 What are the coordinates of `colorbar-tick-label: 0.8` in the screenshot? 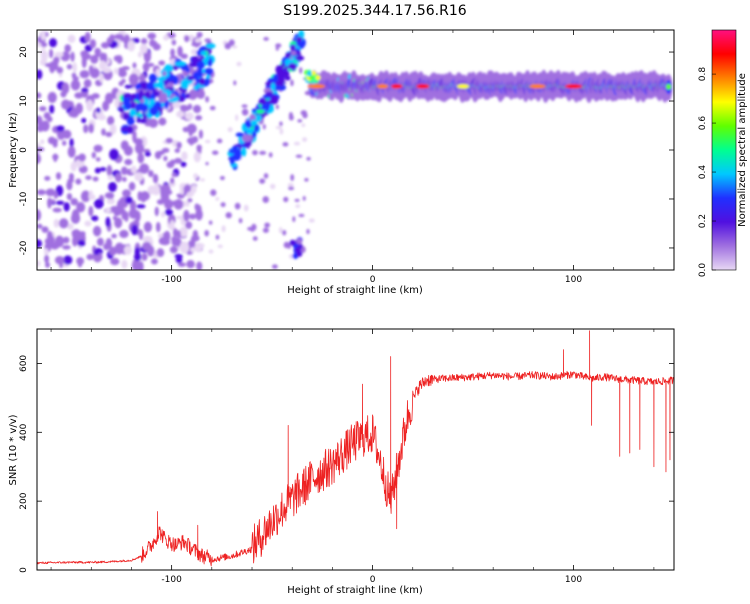 It's located at (703, 74).